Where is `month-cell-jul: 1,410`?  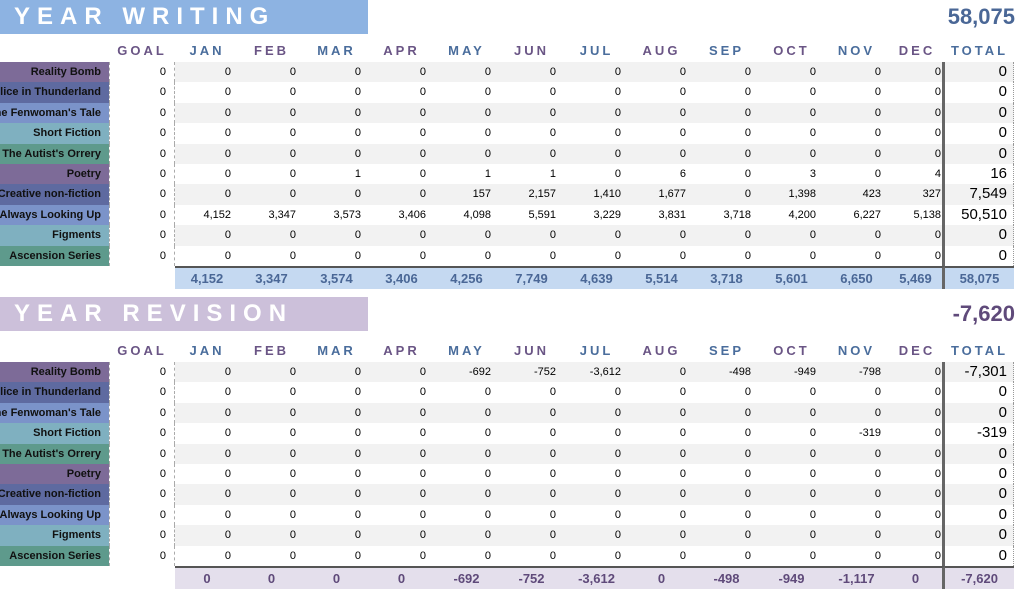
month-cell-jul: 1,410 is located at coordinates (596, 194).